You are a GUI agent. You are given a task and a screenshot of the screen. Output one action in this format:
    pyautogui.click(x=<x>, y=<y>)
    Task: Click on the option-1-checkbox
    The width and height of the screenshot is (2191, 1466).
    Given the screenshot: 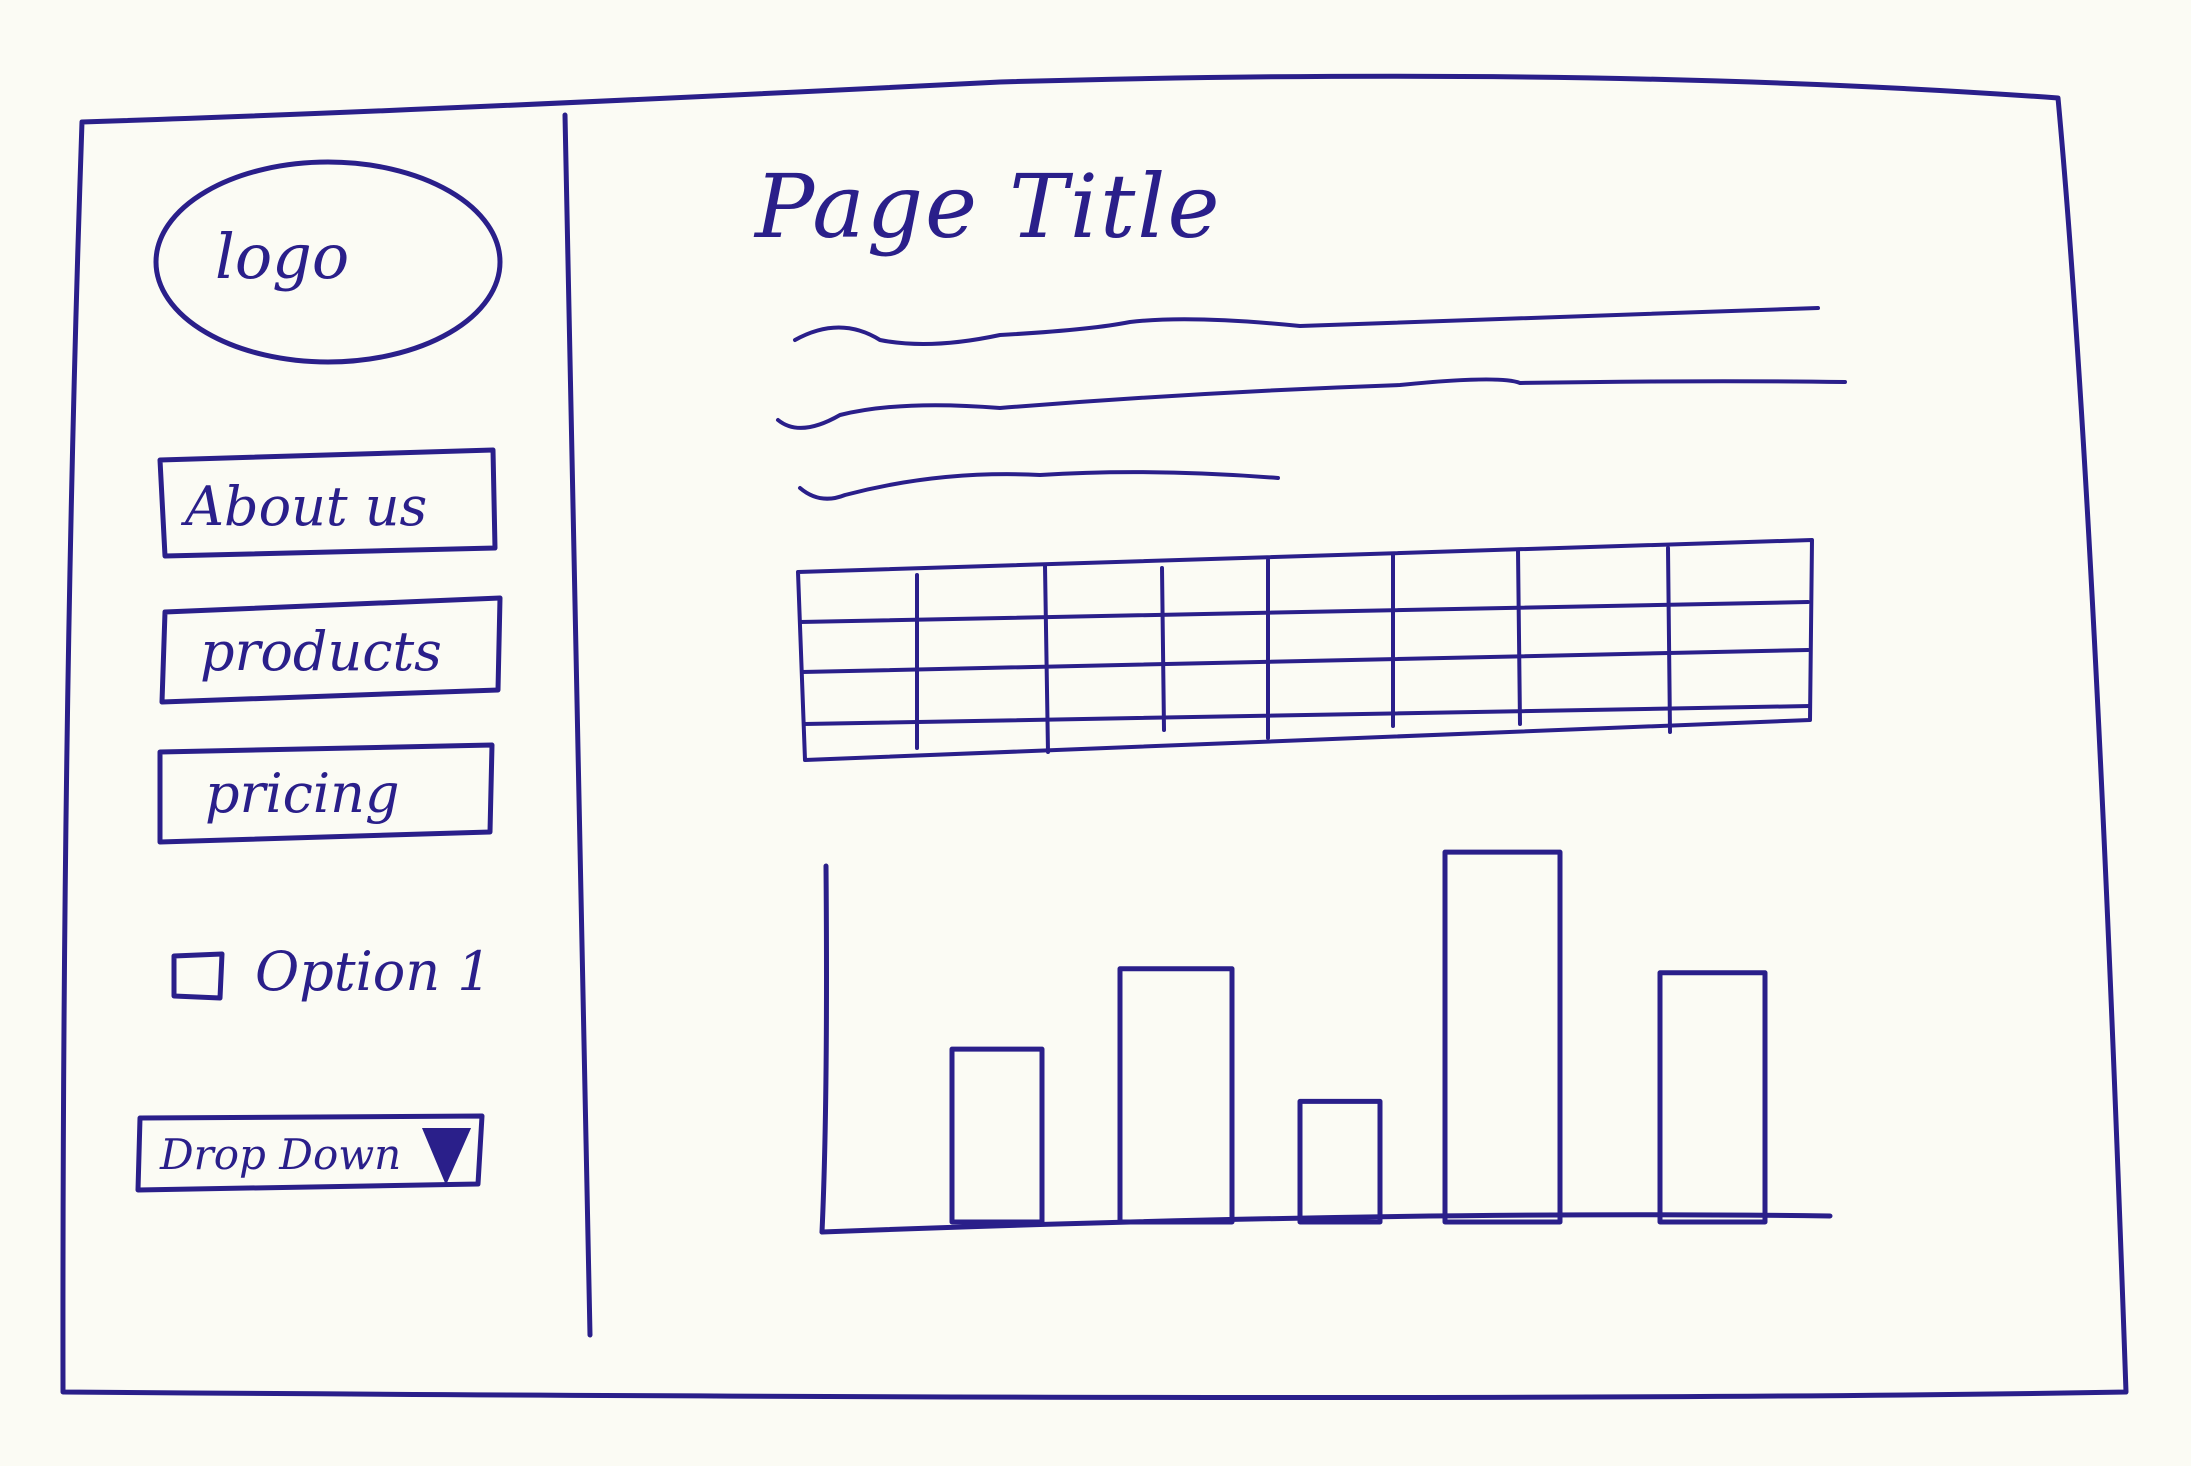 What is the action you would take?
    pyautogui.click(x=198, y=976)
    